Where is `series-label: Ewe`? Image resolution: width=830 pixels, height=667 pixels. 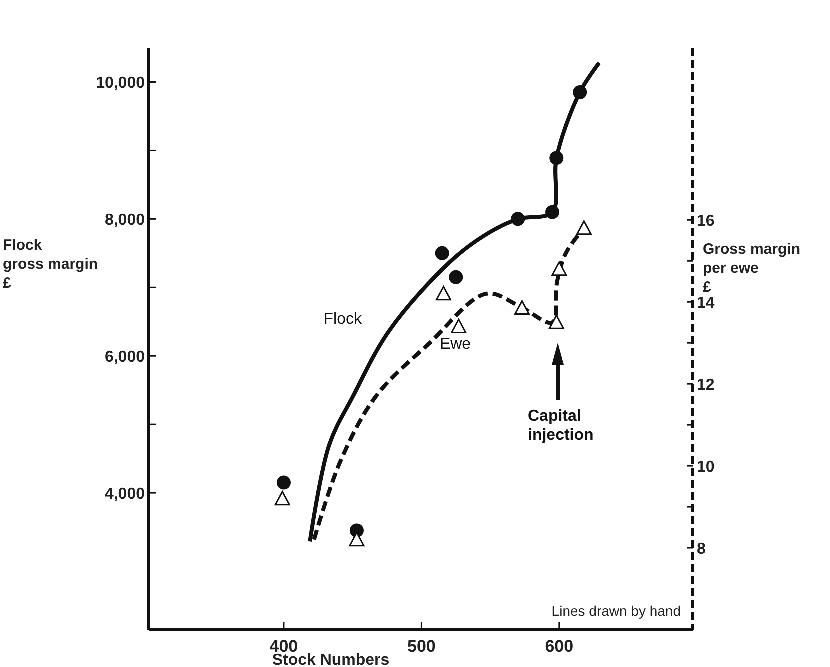 series-label: Ewe is located at coordinates (456, 345).